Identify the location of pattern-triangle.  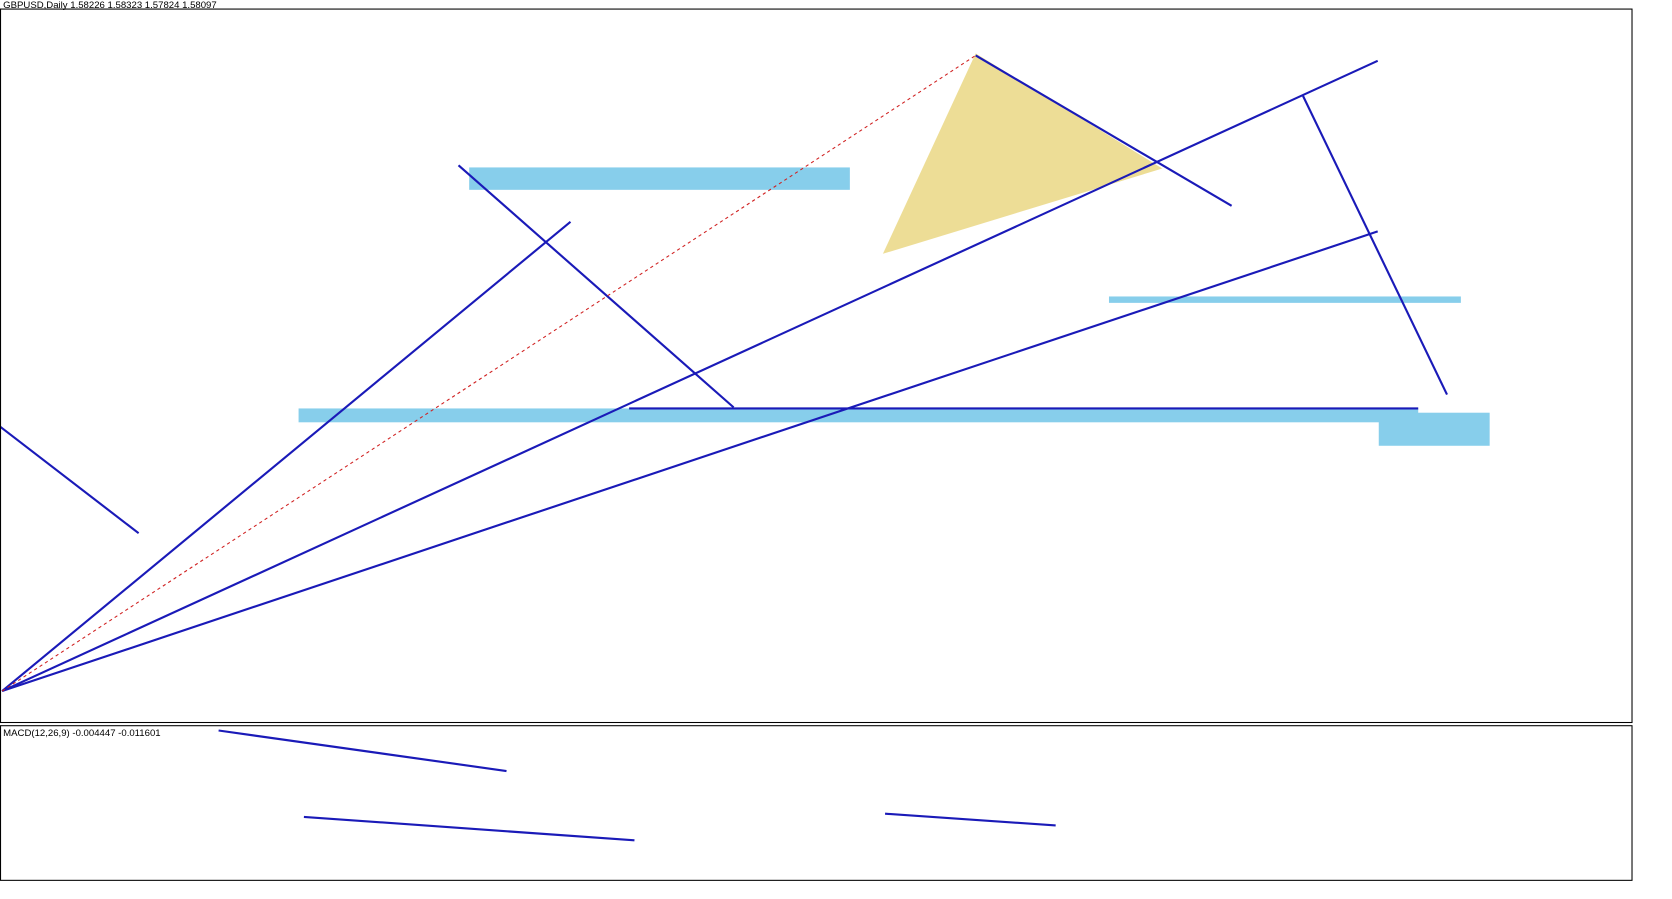
(1022, 153).